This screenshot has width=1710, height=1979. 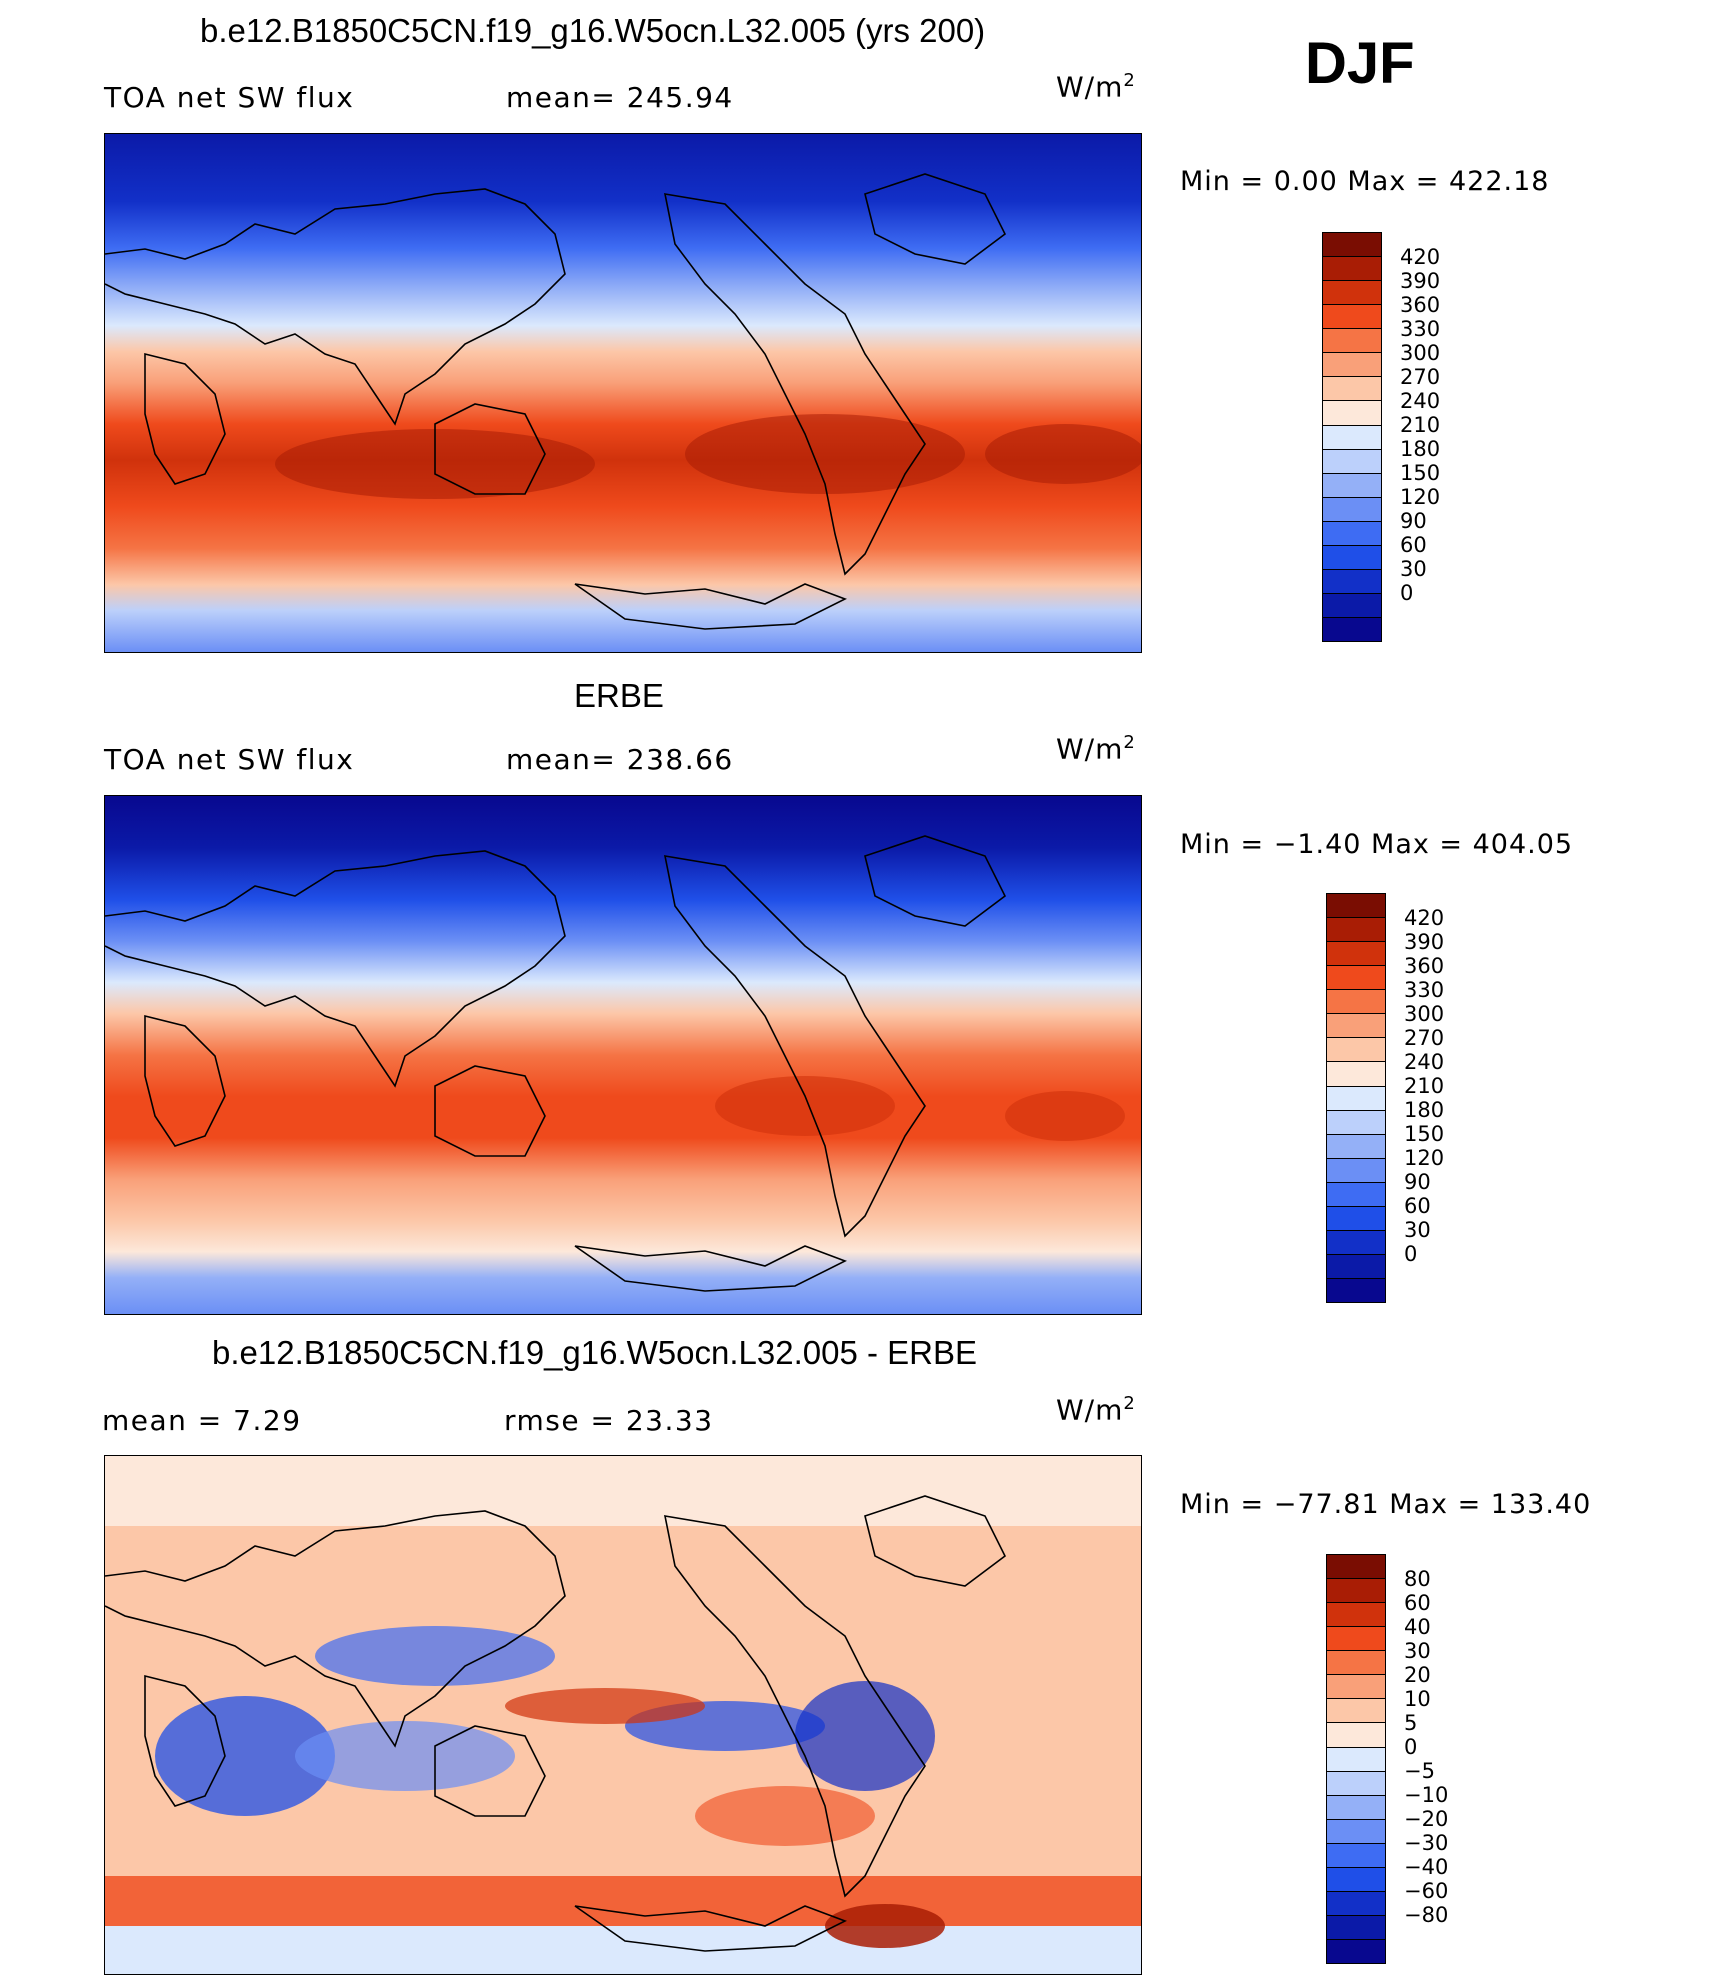 What do you see at coordinates (1417, 1579) in the screenshot?
I see `colorbar-tick-label: 80` at bounding box center [1417, 1579].